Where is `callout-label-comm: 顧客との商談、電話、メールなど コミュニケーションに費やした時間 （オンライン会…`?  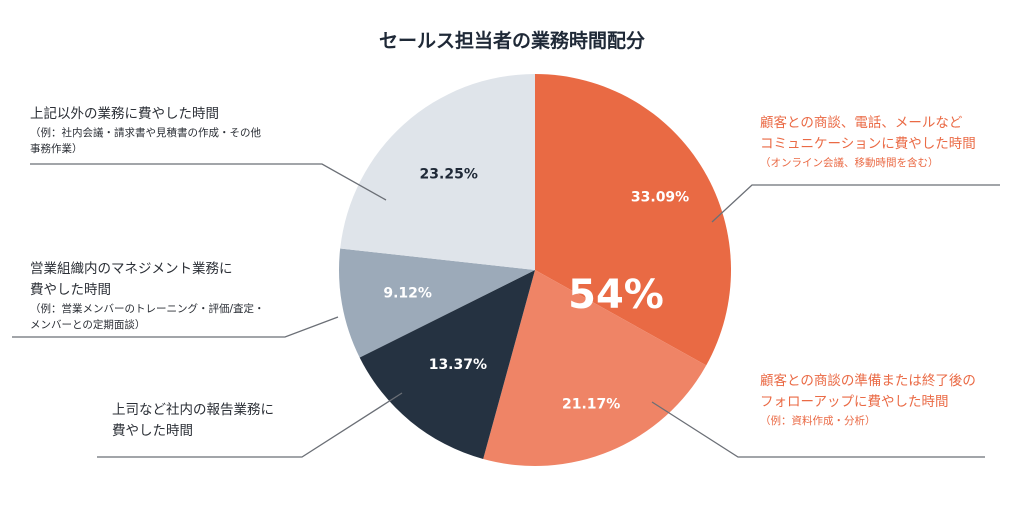 callout-label-comm: 顧客との商談、電話、メールなど コミュニケーションに費やした時間 （オンライン会… is located at coordinates (885, 142).